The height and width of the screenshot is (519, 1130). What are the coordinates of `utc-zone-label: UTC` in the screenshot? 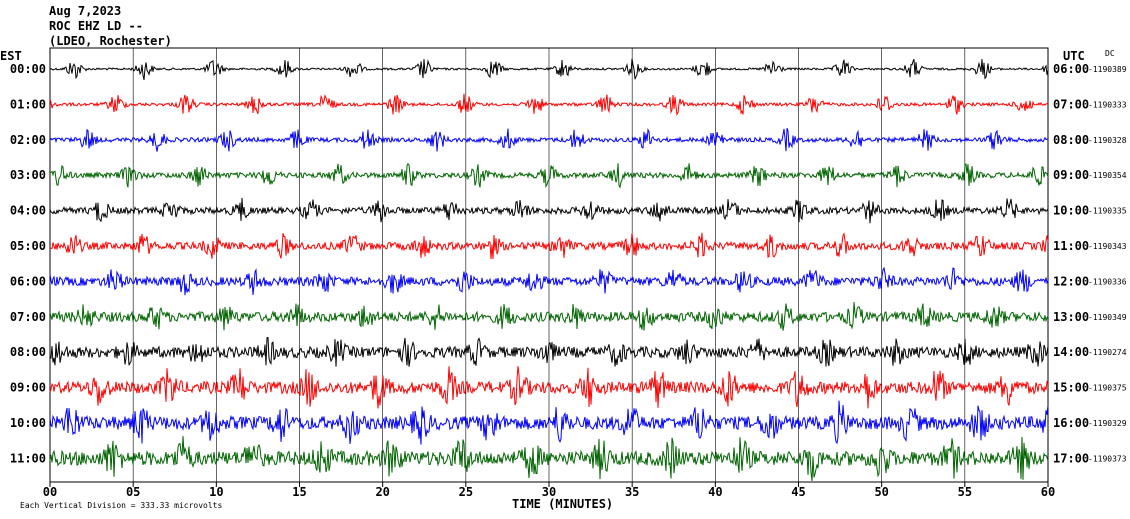 It's located at (1074, 56).